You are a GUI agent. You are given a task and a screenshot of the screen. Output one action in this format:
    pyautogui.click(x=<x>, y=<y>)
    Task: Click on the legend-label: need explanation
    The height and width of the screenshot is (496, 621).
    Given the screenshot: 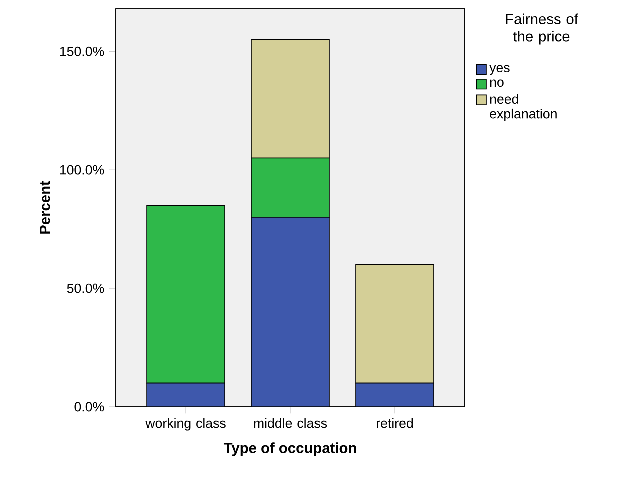 What is the action you would take?
    pyautogui.click(x=523, y=108)
    